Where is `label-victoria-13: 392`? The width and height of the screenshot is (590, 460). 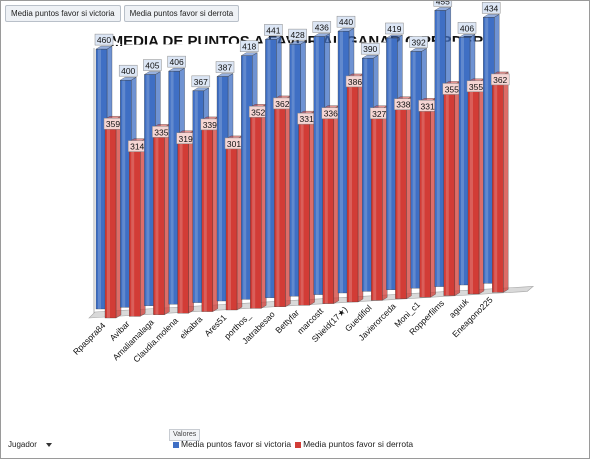
label-victoria-13: 392 is located at coordinates (419, 42).